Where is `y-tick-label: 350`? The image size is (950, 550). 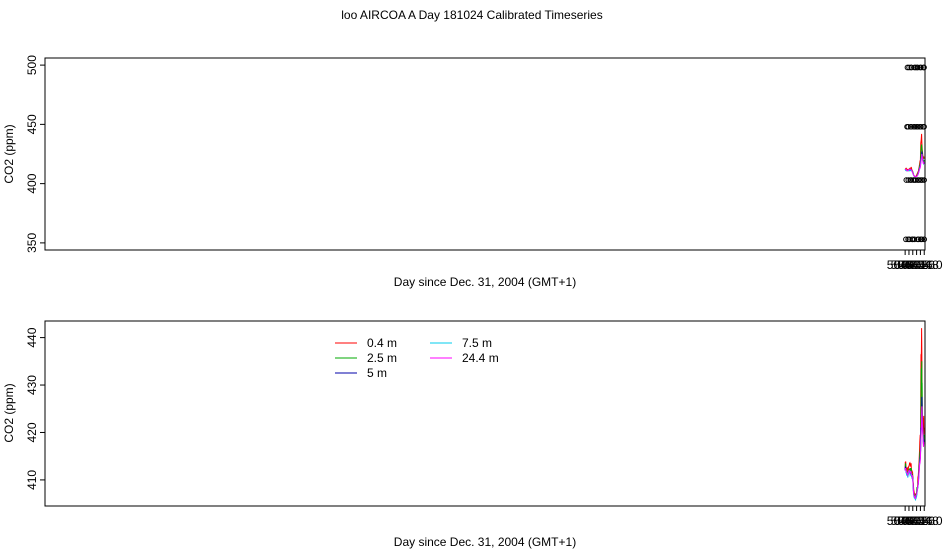
y-tick-label: 350 is located at coordinates (32, 243).